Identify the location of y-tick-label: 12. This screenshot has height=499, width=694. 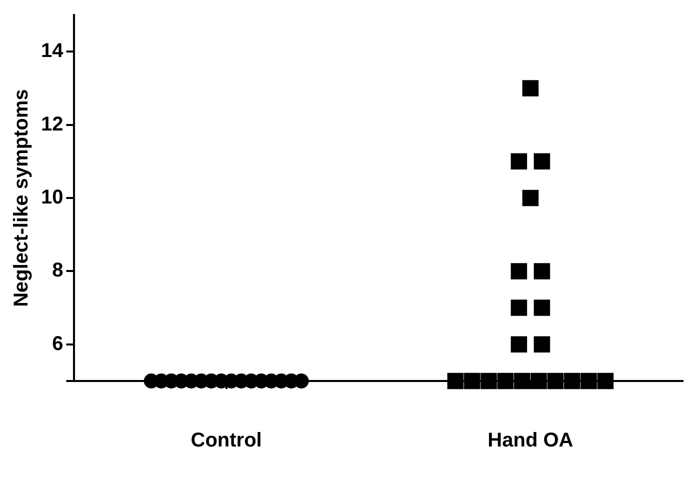
(52, 124).